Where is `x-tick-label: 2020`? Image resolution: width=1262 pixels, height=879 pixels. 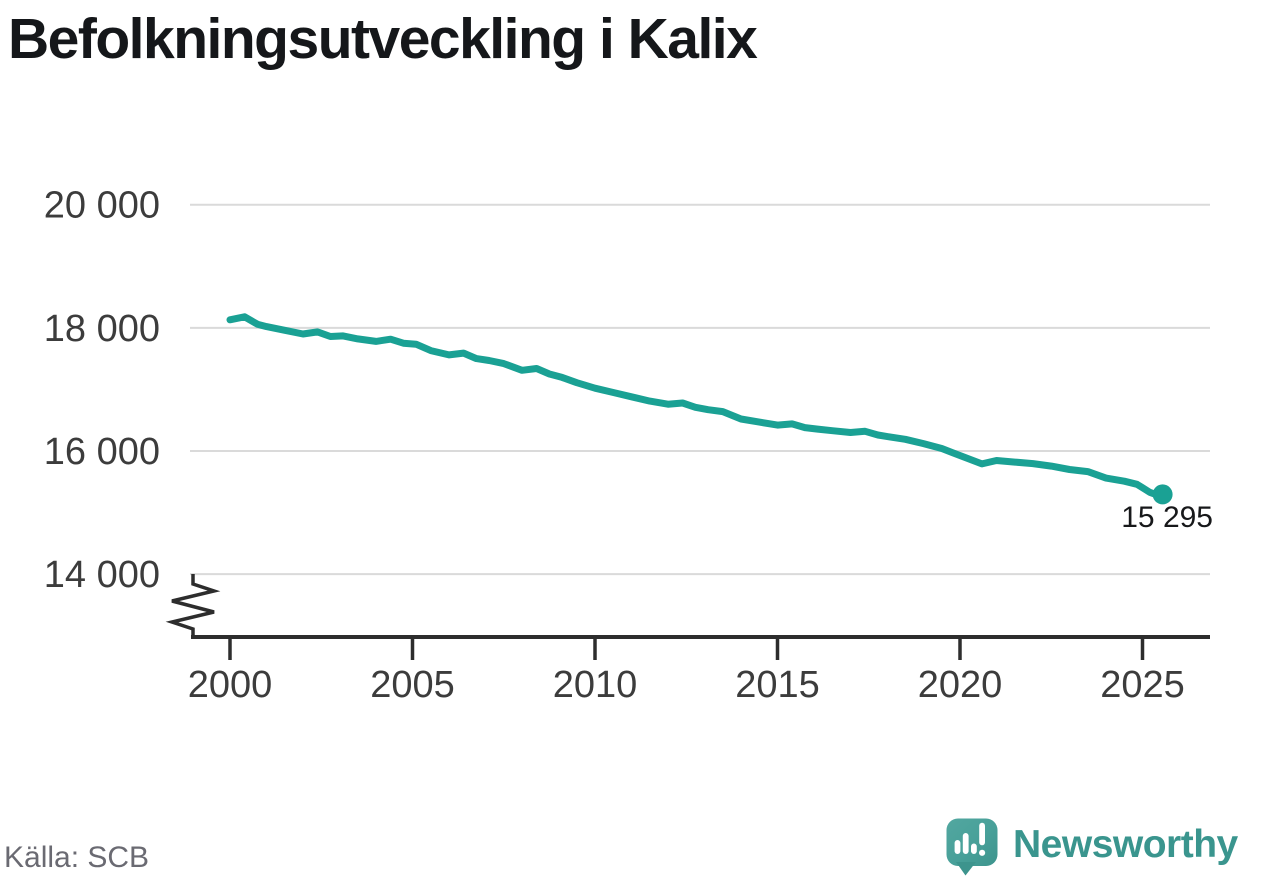
x-tick-label: 2020 is located at coordinates (960, 685).